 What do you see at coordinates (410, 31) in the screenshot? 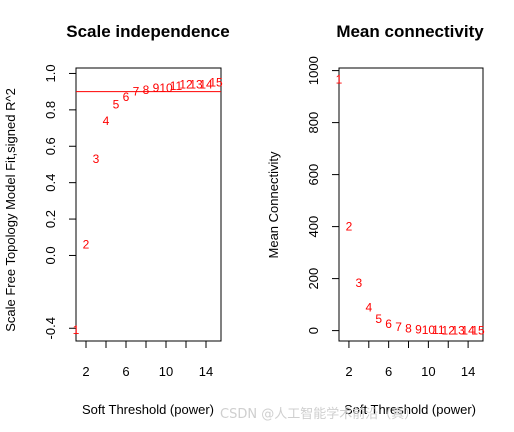
I see `chart-title: Mean connectivity` at bounding box center [410, 31].